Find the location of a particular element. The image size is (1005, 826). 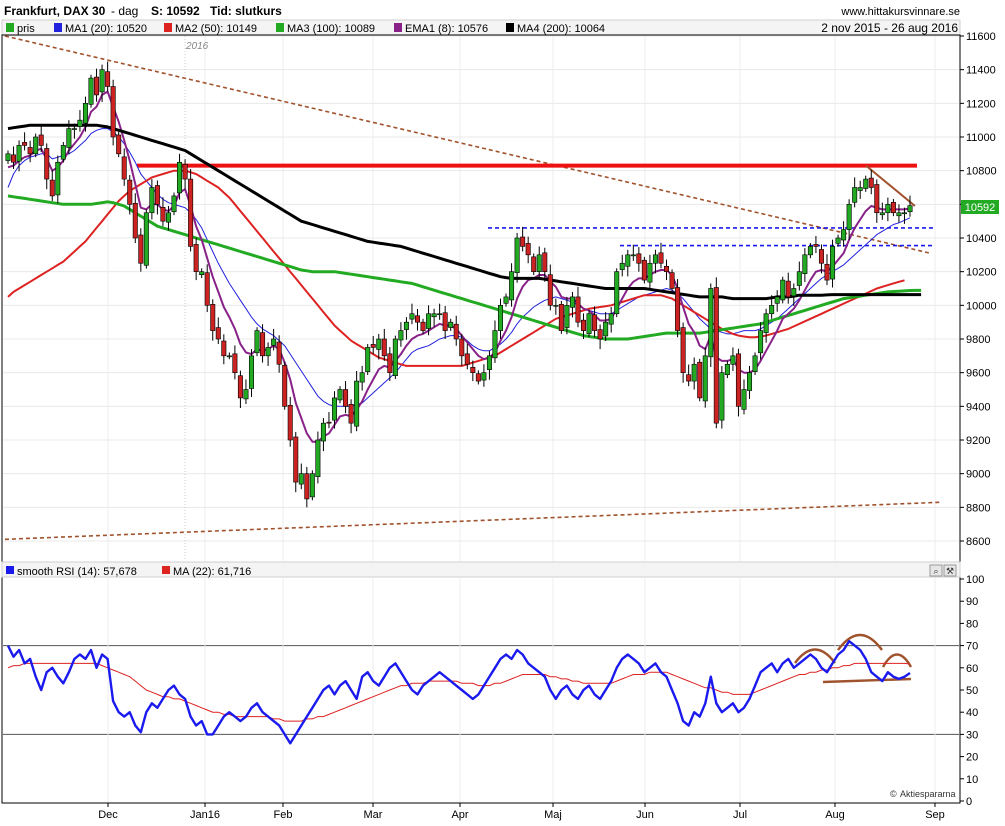

magnifier-icon: ⌕ is located at coordinates (935, 571).